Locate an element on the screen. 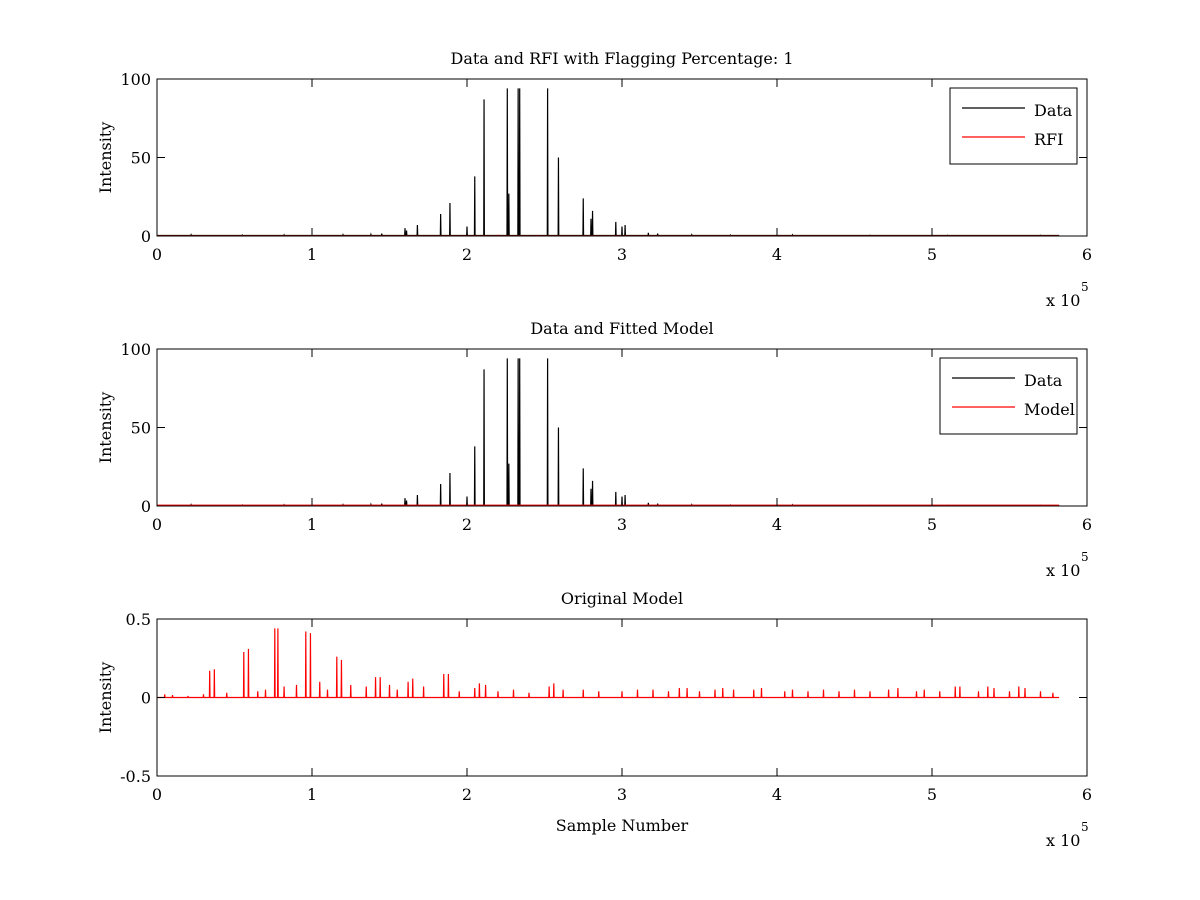 The height and width of the screenshot is (900, 1200). chart-title: Data and RFI with Flagging Percentage: 1 is located at coordinates (621, 58).